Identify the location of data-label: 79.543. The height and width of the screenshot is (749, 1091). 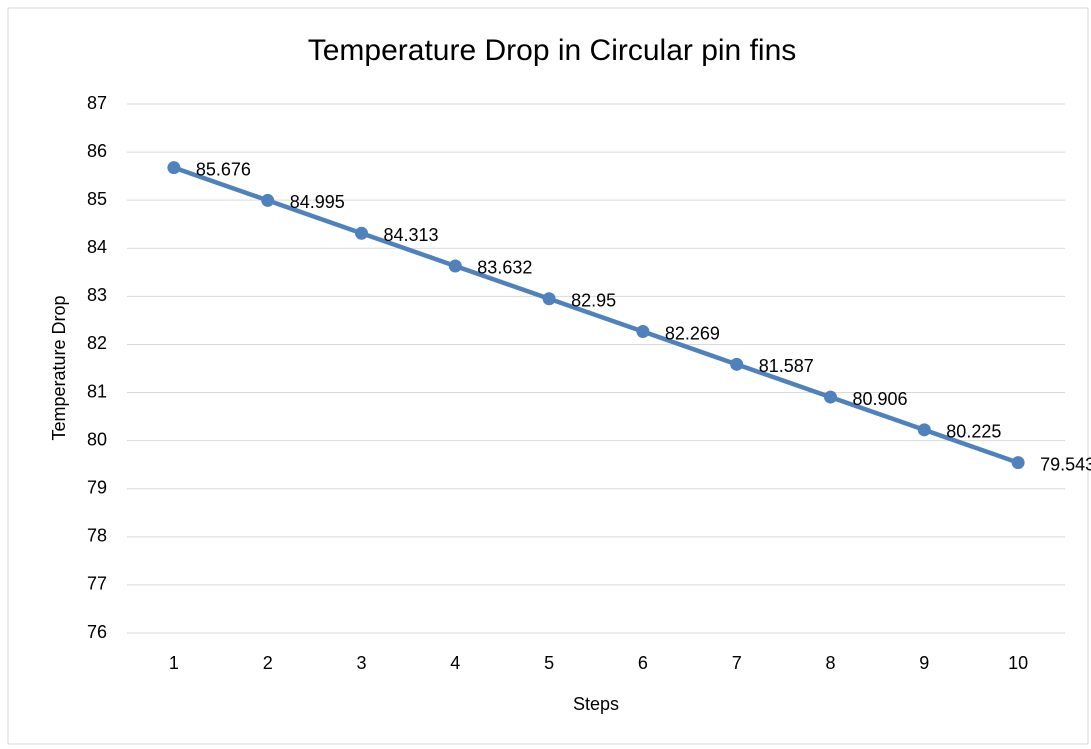
(1065, 464).